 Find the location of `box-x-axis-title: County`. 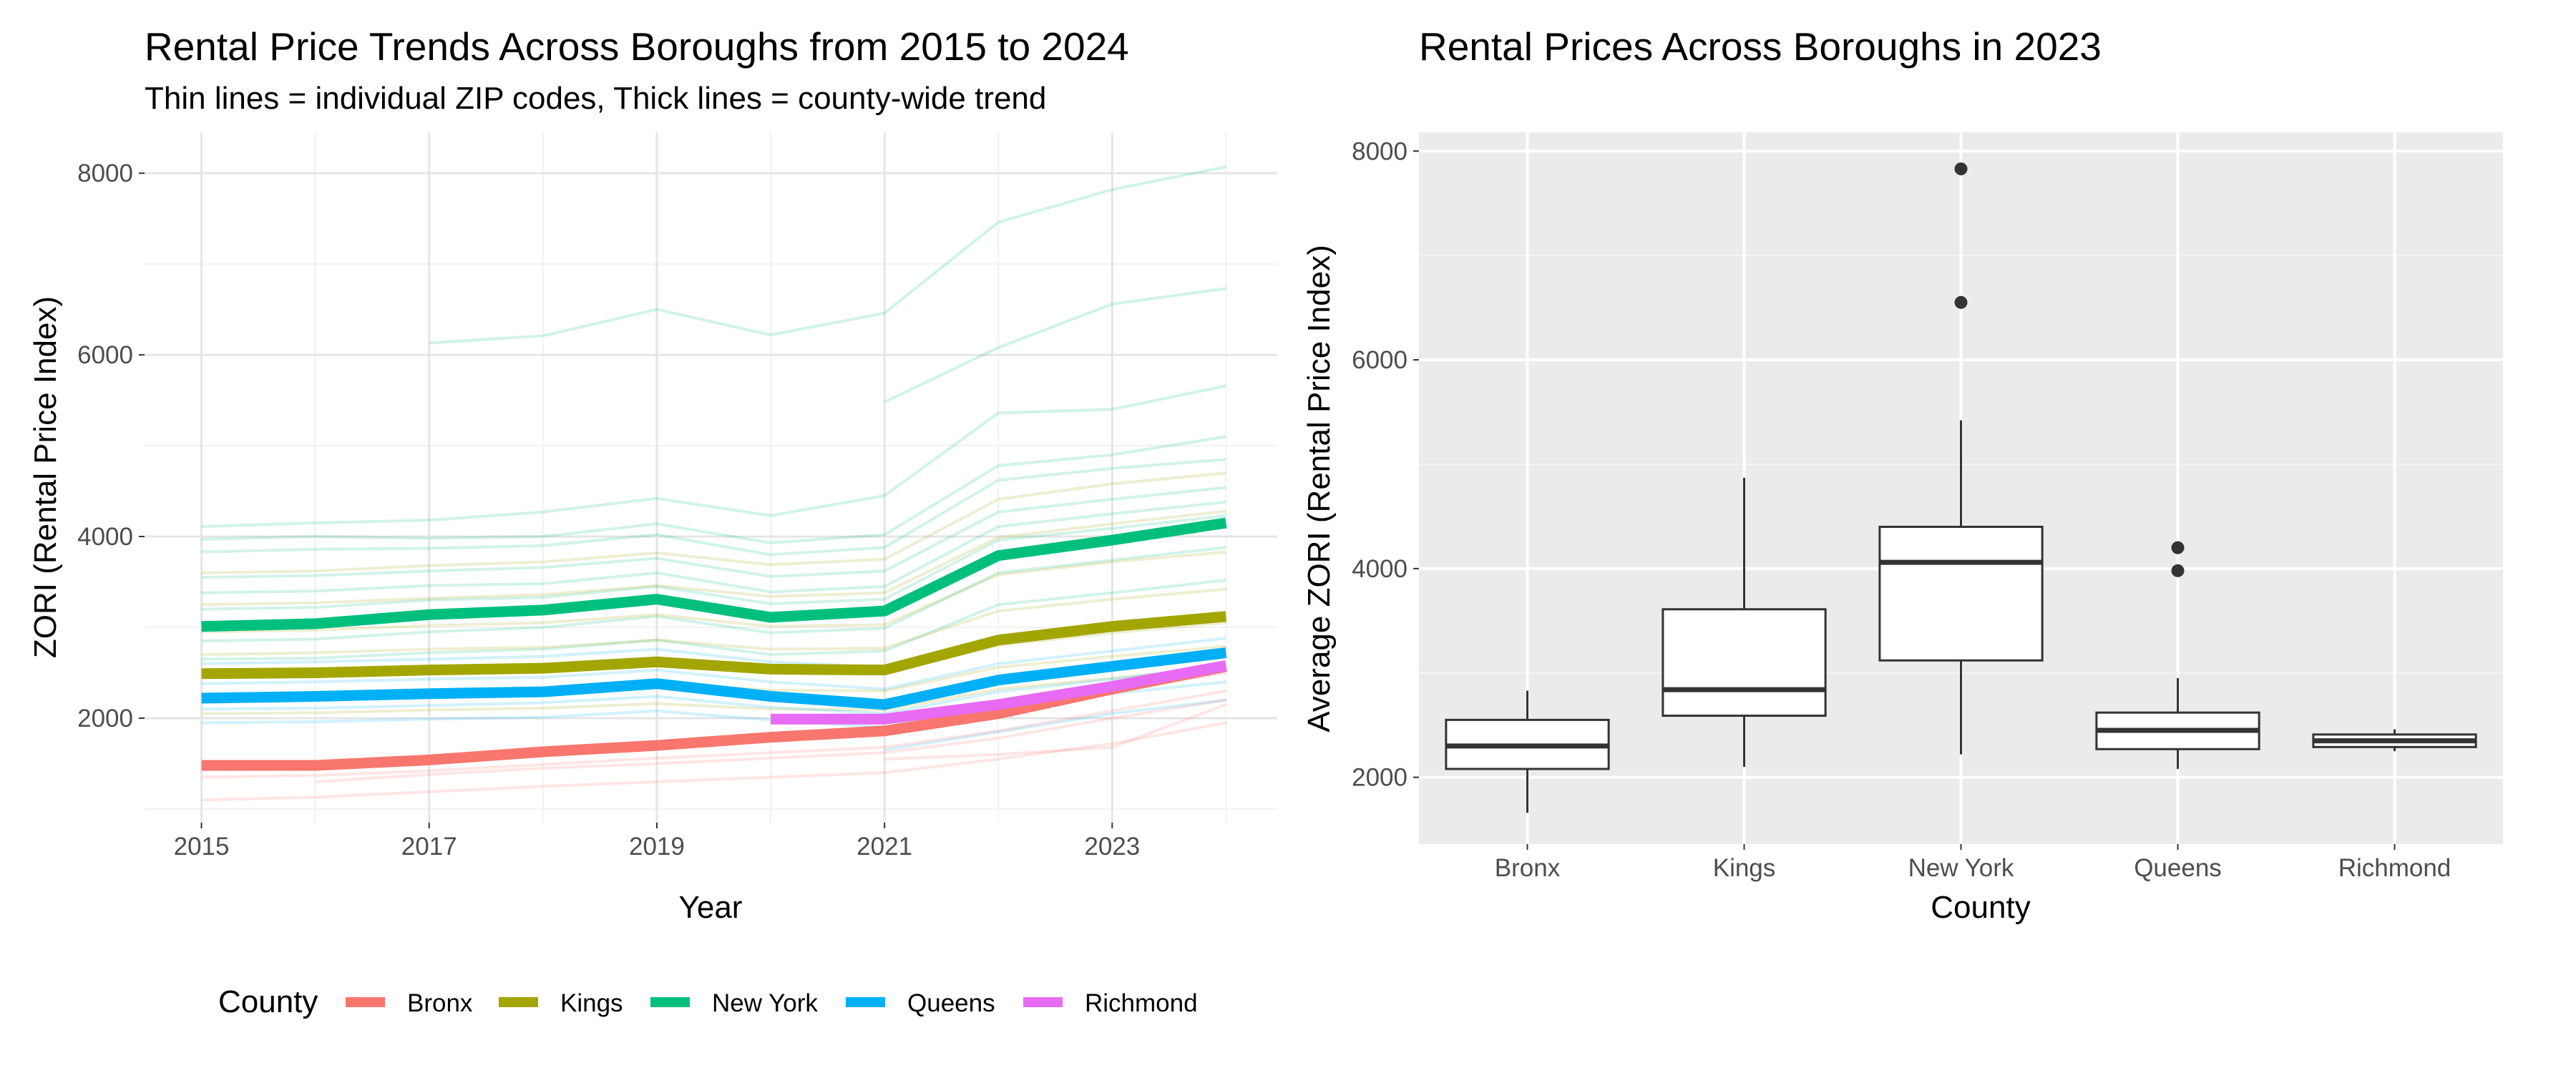

box-x-axis-title: County is located at coordinates (1980, 907).